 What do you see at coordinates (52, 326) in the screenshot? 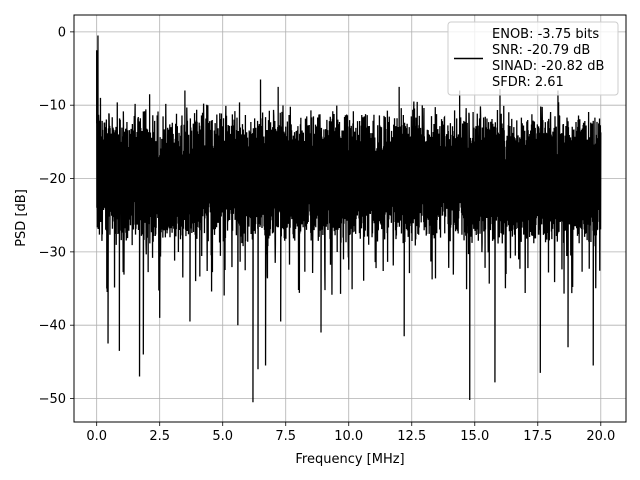
I see `y-tick-label: −40` at bounding box center [52, 326].